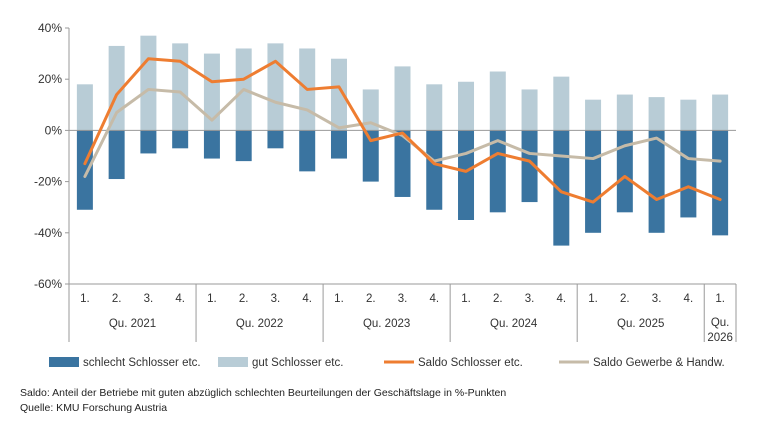 The height and width of the screenshot is (442, 766). Describe the element at coordinates (625, 299) in the screenshot. I see `quarter-label-17: 2.` at that location.